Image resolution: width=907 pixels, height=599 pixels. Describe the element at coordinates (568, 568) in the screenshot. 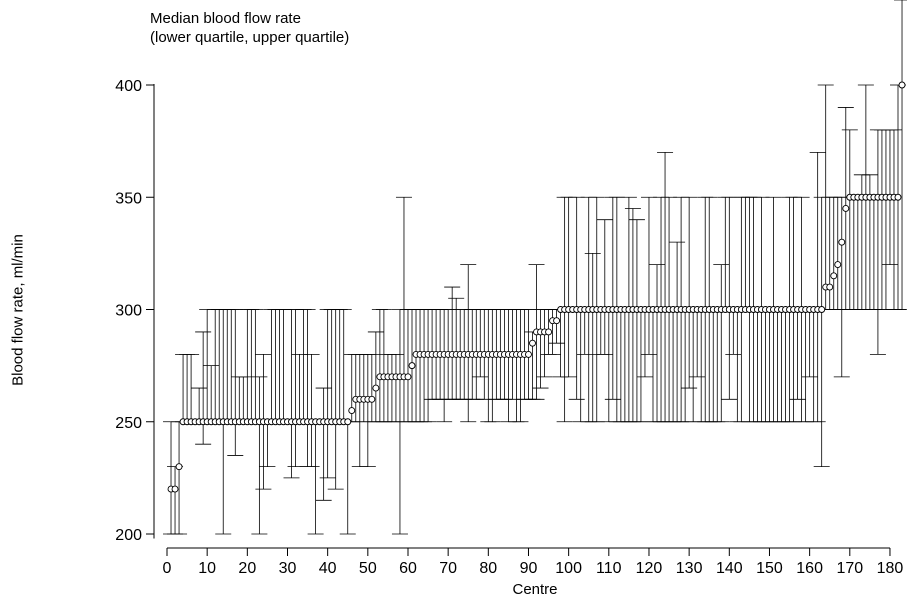

I see `x-tick-label: 100` at that location.